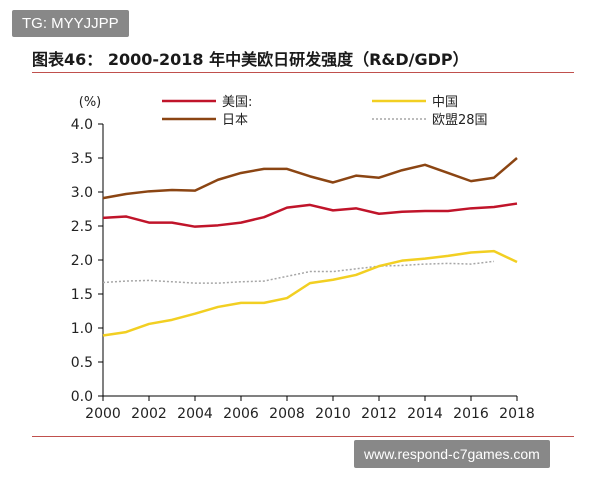  I want to click on series-line-us, so click(310, 215).